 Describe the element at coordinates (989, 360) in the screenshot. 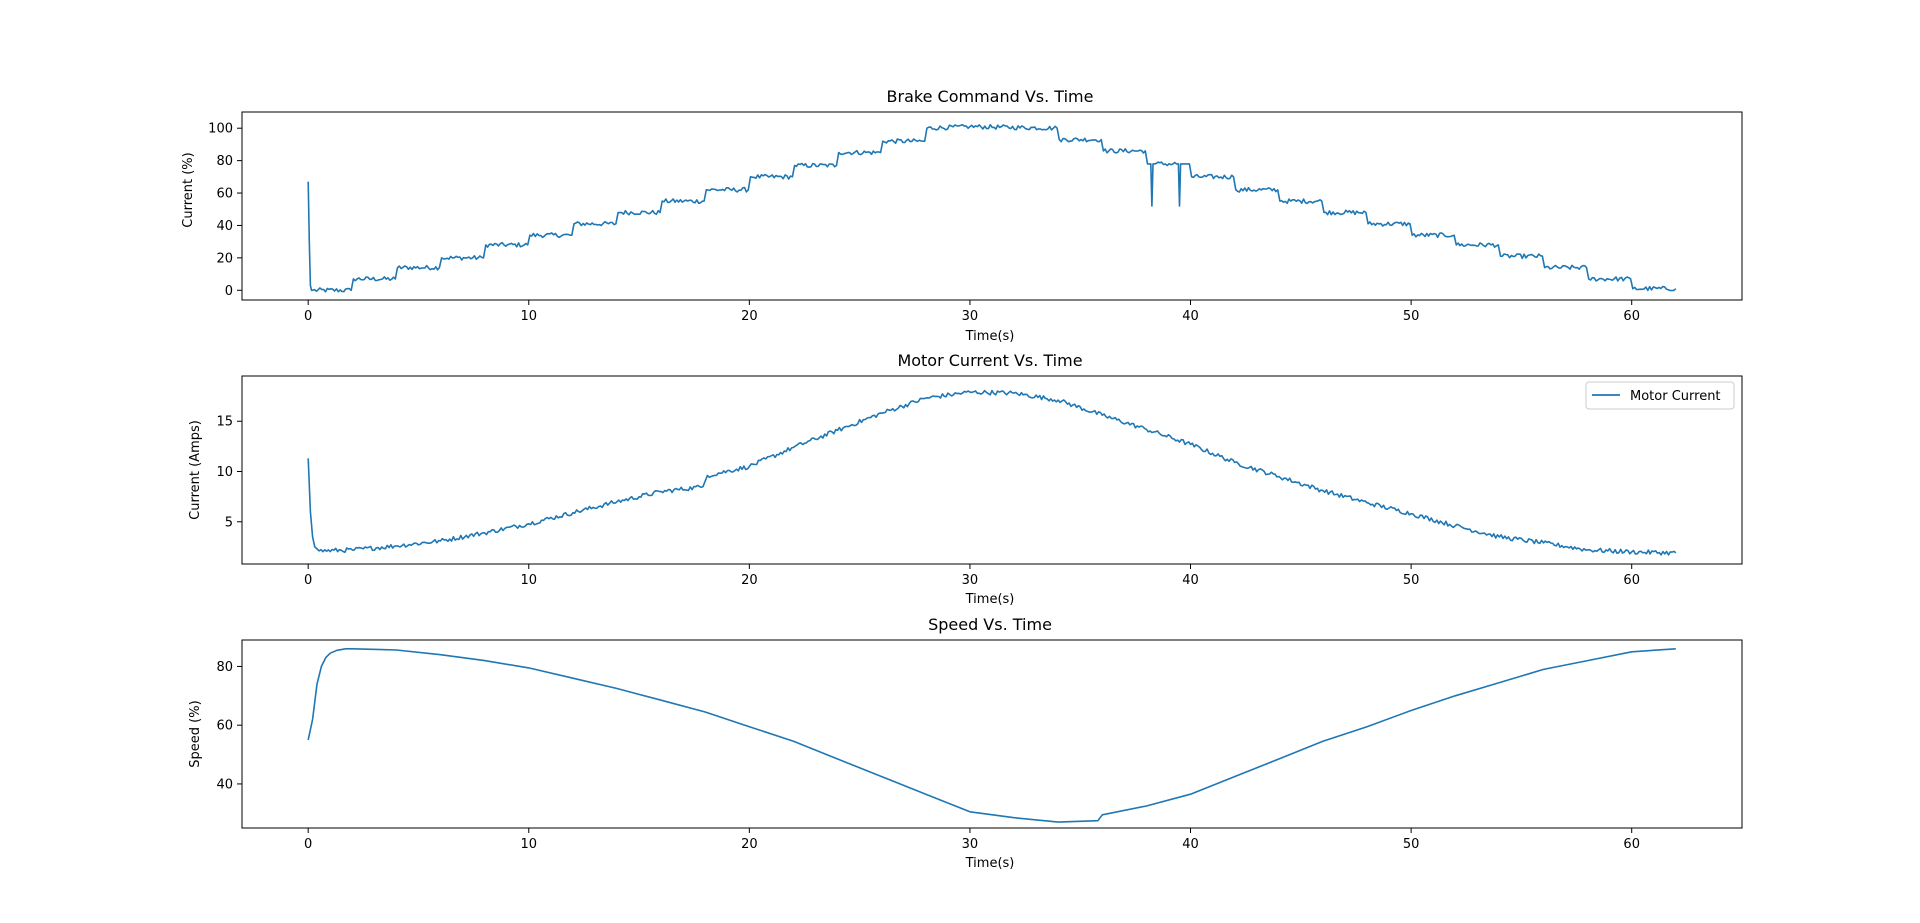

I see `chart-title: Motor Current Vs. Time` at that location.